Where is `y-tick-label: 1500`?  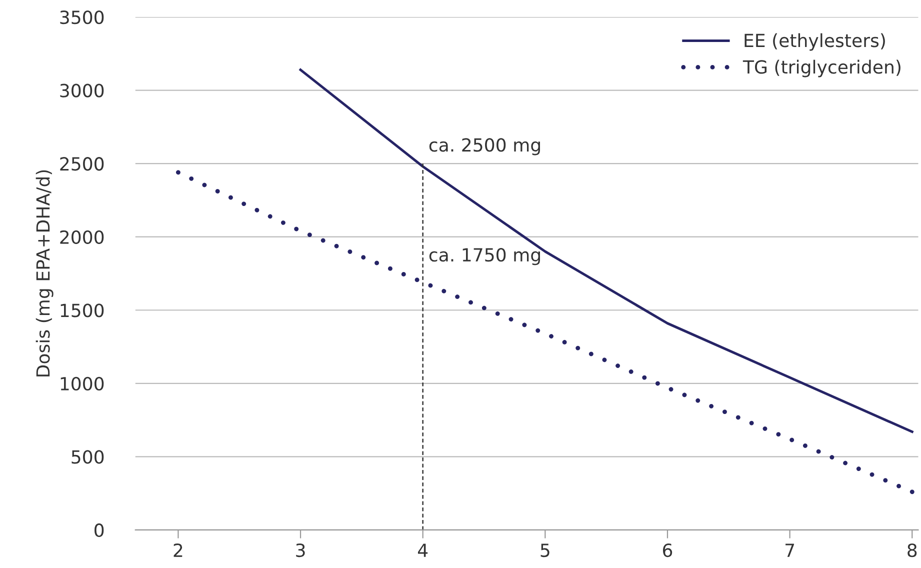
y-tick-label: 1500 is located at coordinates (82, 311).